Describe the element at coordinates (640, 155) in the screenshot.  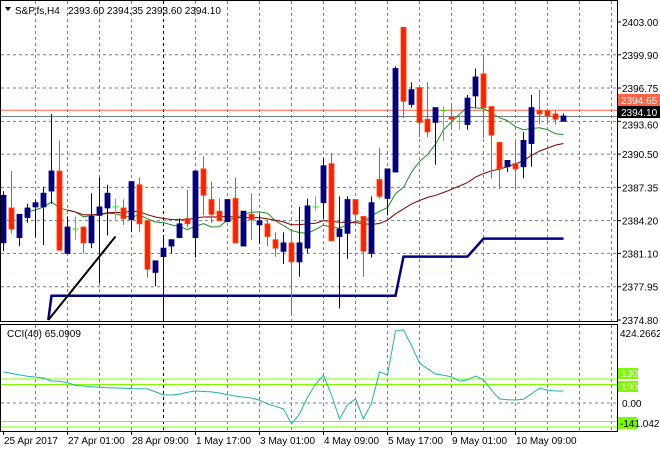
I see `price-axis-label: 2390.50` at that location.